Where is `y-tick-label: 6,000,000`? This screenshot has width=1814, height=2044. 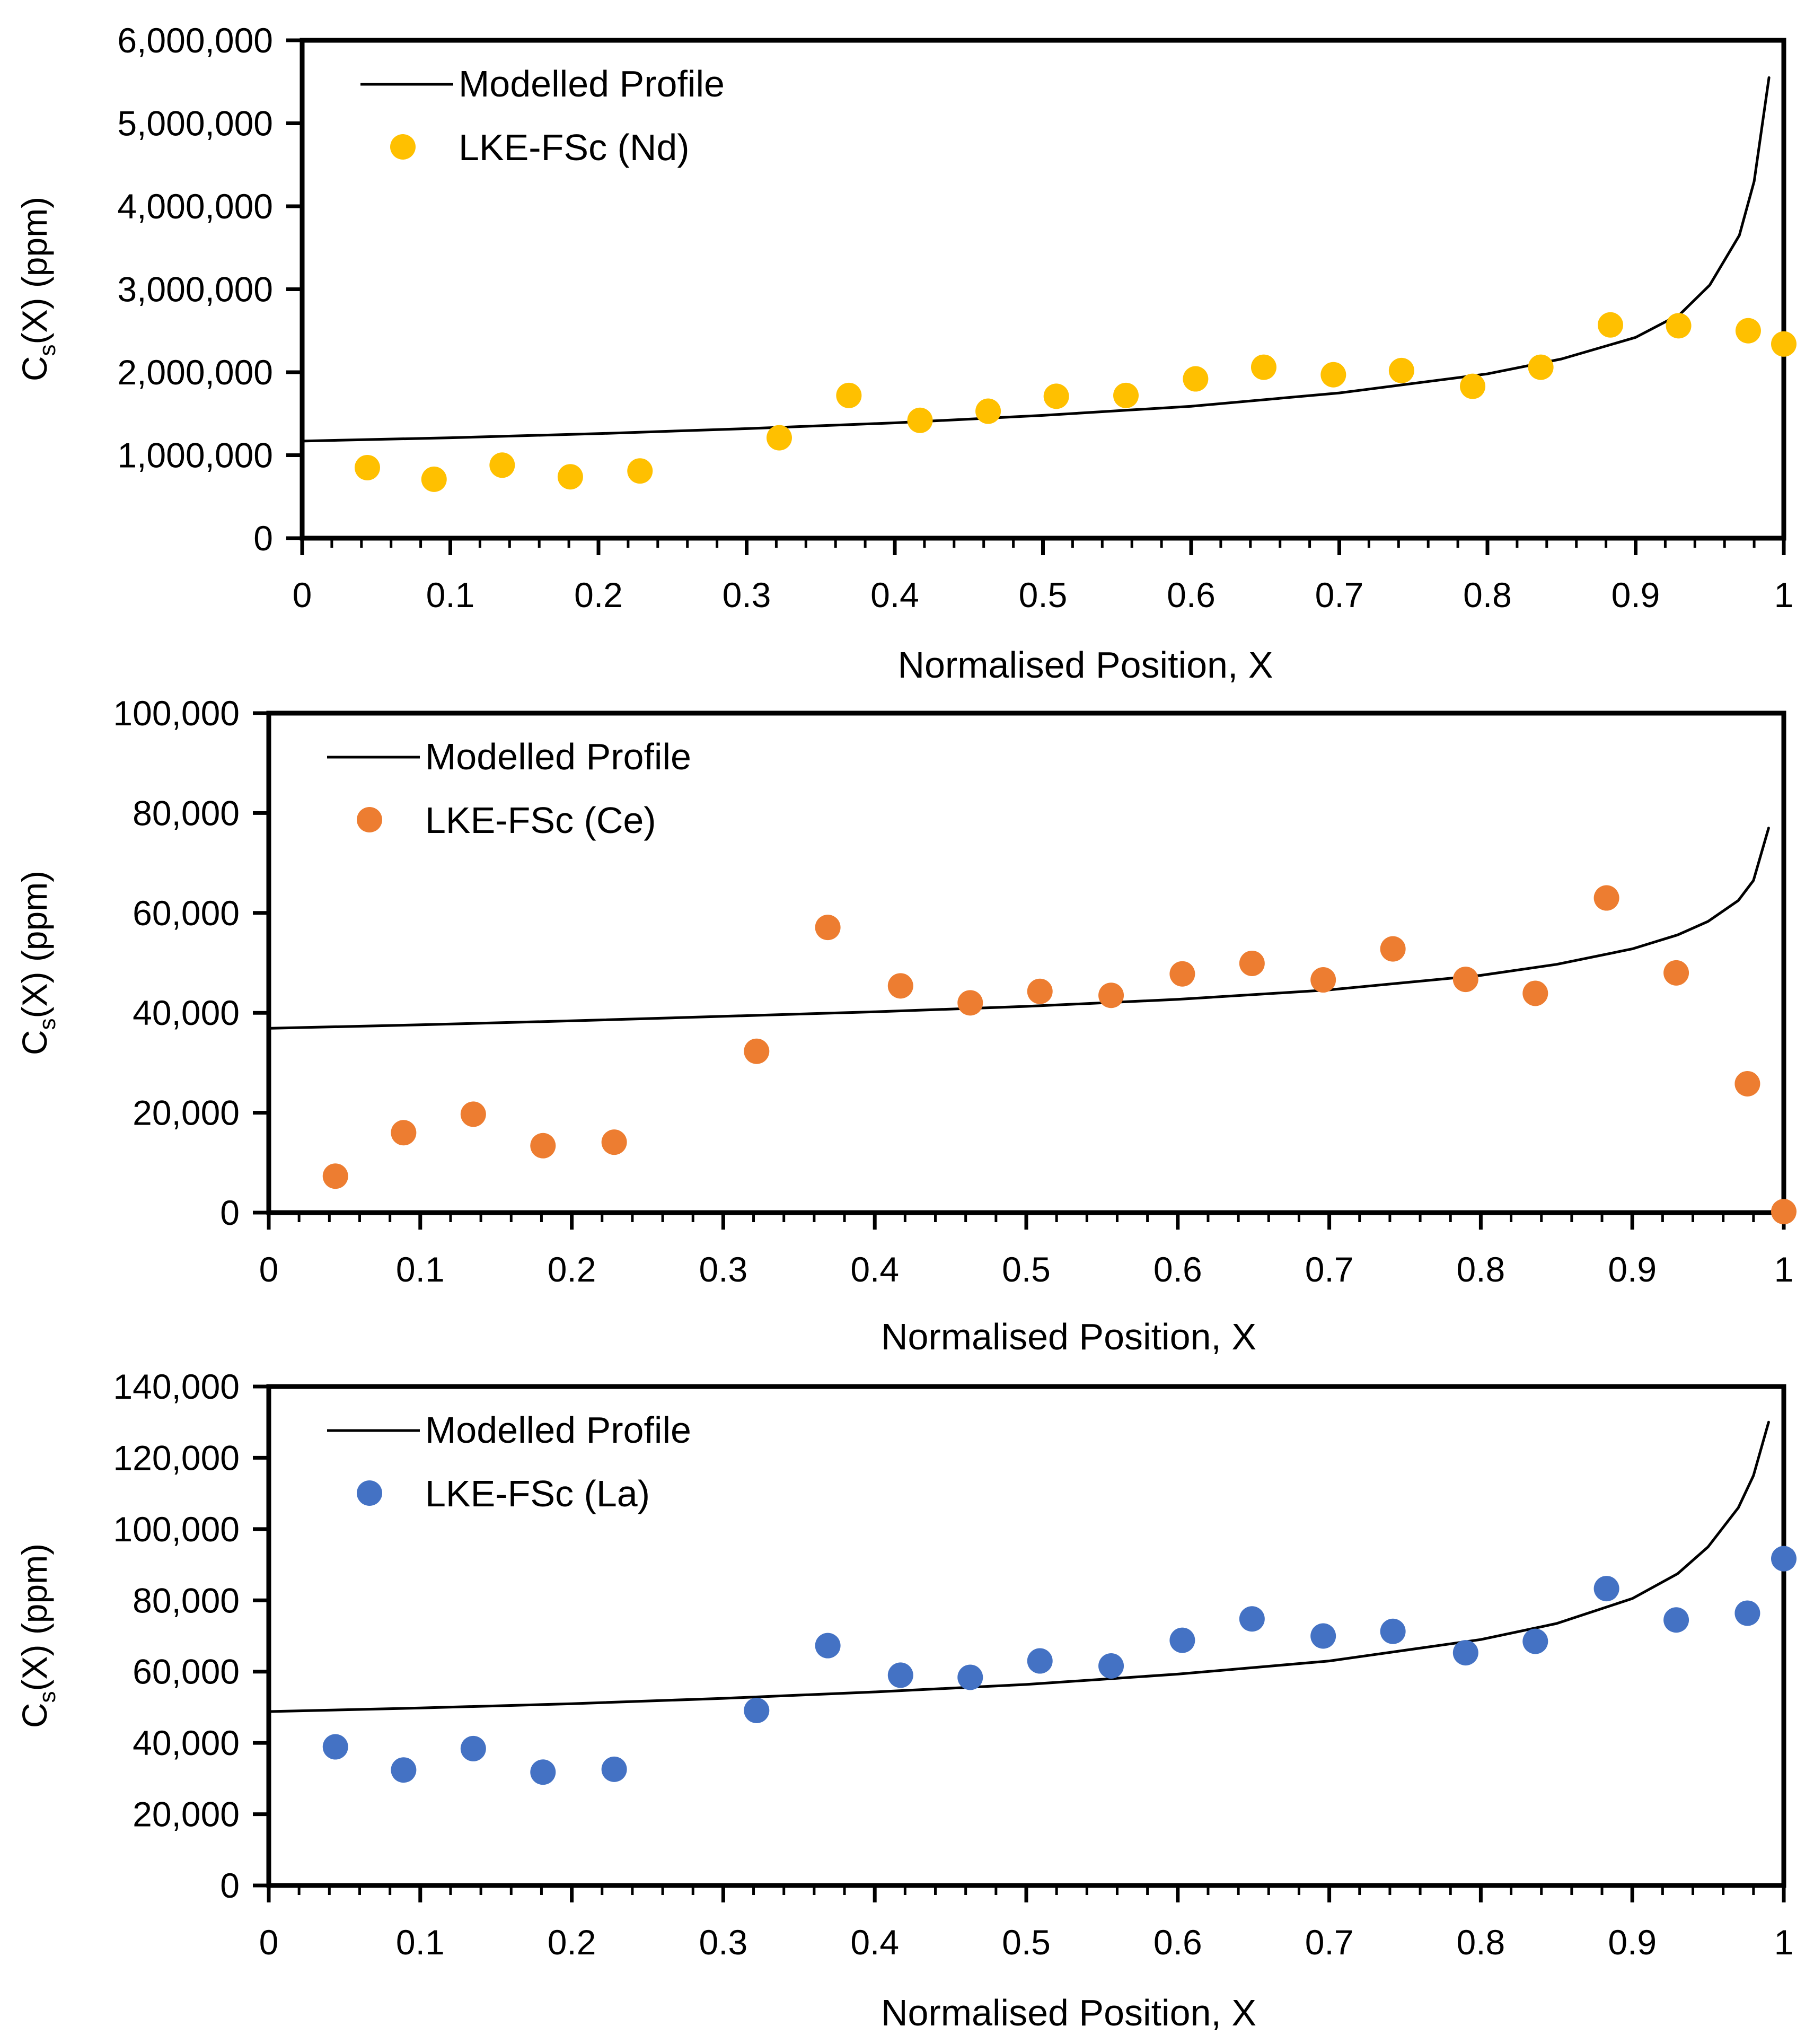 y-tick-label: 6,000,000 is located at coordinates (195, 40).